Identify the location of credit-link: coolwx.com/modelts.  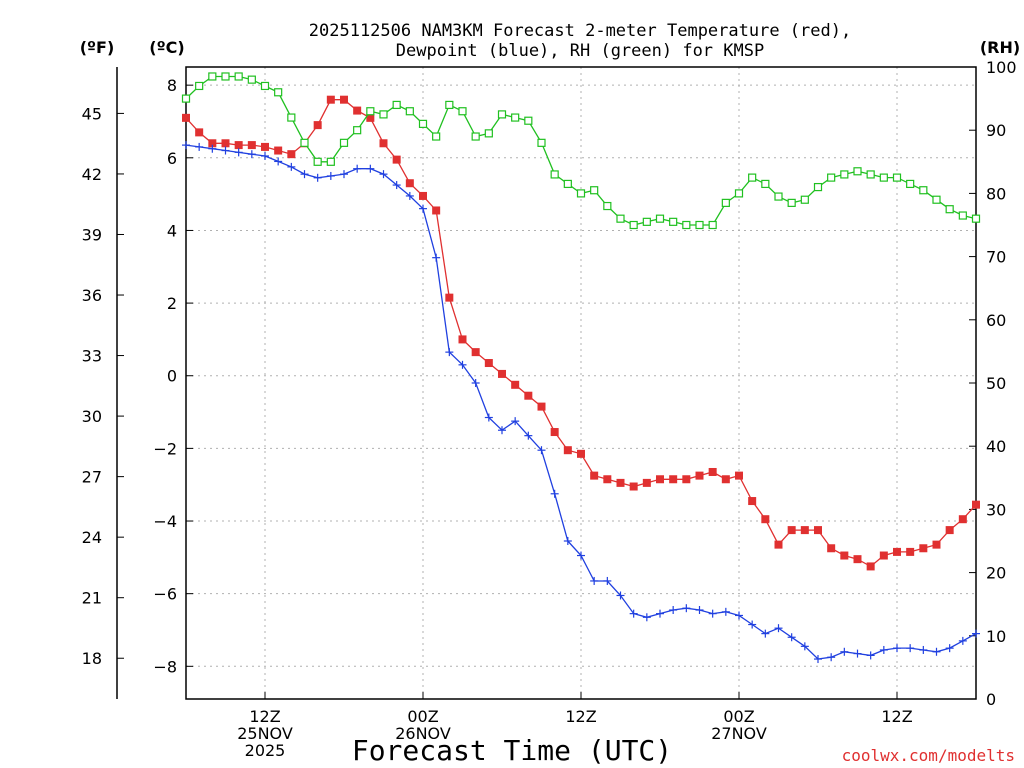
(928, 755).